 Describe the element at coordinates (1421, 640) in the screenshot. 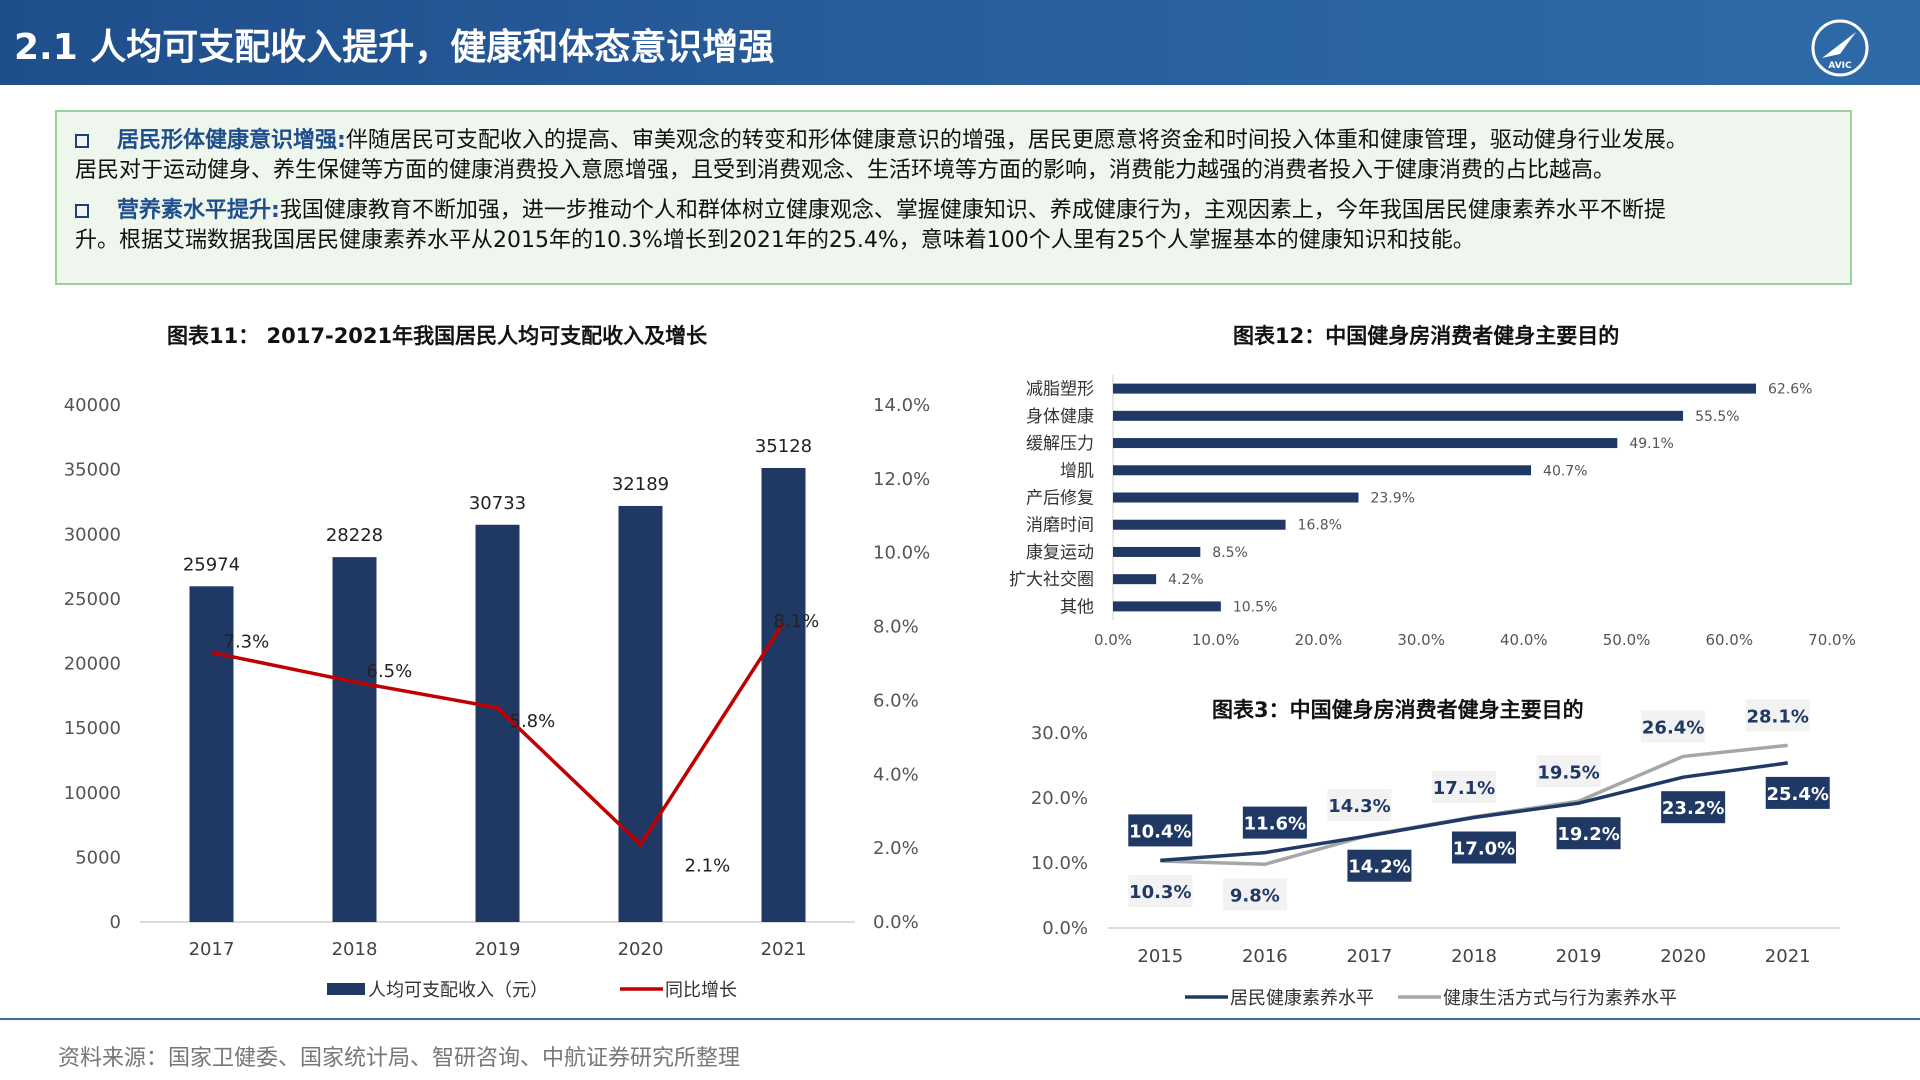

I see `x-tick-label: 30.0%` at that location.